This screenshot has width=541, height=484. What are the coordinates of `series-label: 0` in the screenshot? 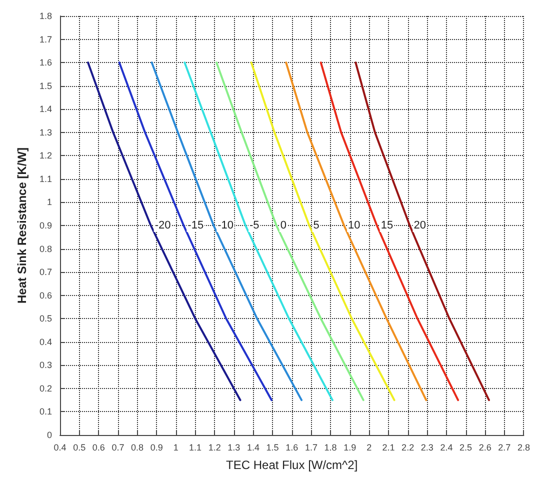 It's located at (283, 226).